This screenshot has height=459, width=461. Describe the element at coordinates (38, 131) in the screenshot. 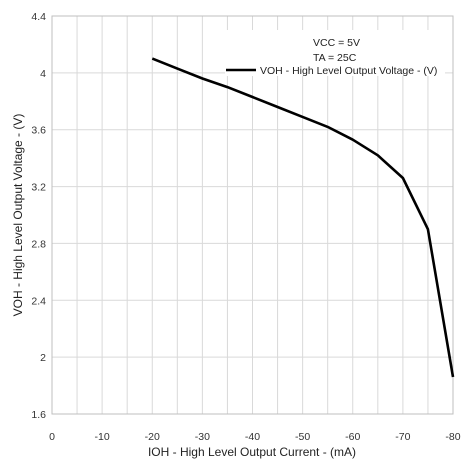

I see `y-tick-label: 3.6` at that location.